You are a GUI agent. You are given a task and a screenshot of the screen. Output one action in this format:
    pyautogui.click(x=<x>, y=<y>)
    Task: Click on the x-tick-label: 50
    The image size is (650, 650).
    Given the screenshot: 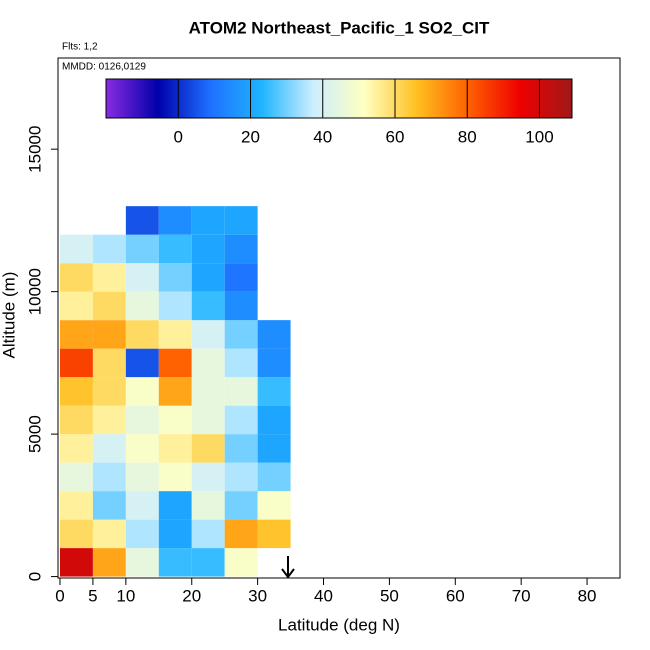 What is the action you would take?
    pyautogui.click(x=389, y=595)
    